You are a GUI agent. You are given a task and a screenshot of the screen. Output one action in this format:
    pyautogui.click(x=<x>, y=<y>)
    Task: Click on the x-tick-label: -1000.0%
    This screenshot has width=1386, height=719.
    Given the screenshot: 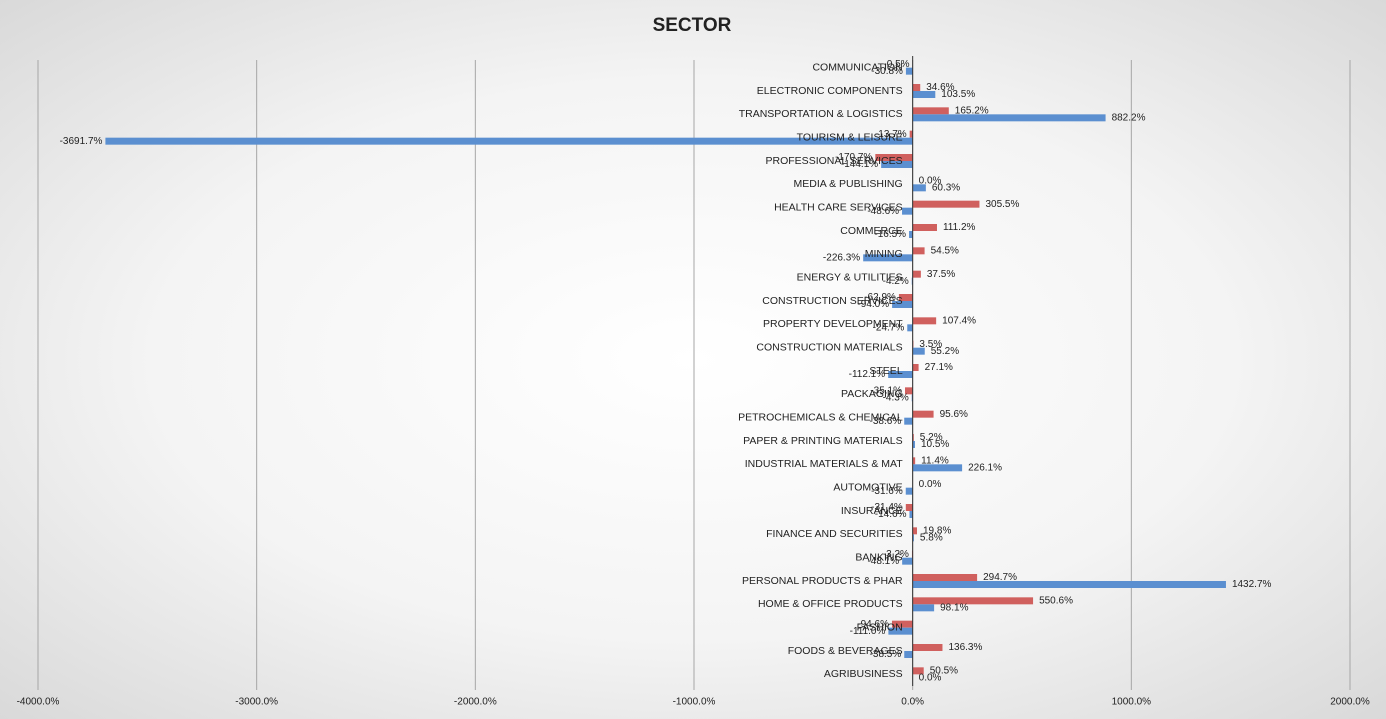 What is the action you would take?
    pyautogui.click(x=694, y=702)
    